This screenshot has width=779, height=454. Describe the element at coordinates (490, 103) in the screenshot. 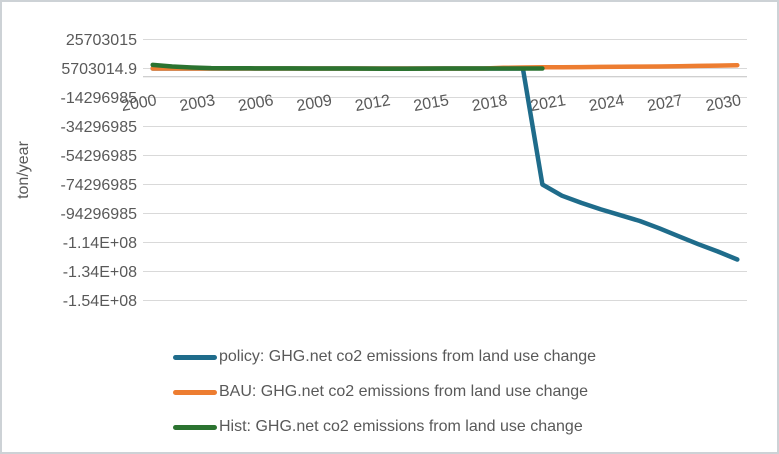

I see `x-axis-tick-label: 2018` at that location.